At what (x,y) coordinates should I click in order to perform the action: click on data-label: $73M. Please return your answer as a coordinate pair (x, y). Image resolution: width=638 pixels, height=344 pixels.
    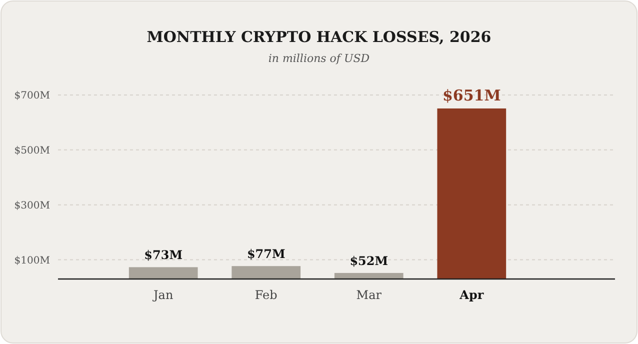
    Looking at the image, I should click on (163, 255).